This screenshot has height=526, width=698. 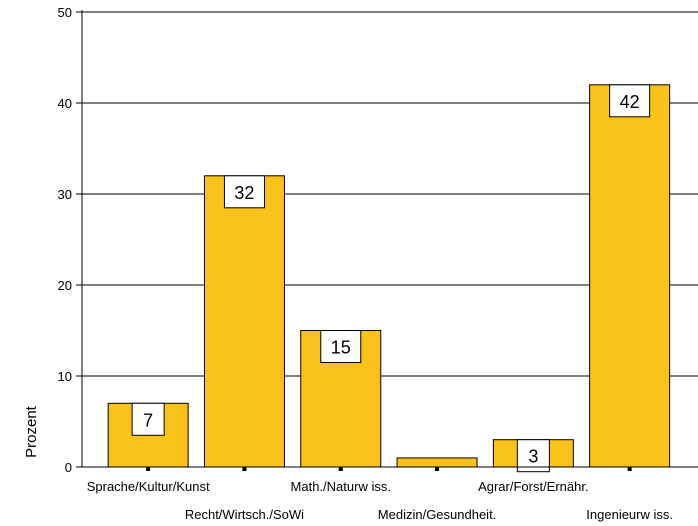 I want to click on x-tick-label: Math./Naturw iss., so click(x=341, y=486).